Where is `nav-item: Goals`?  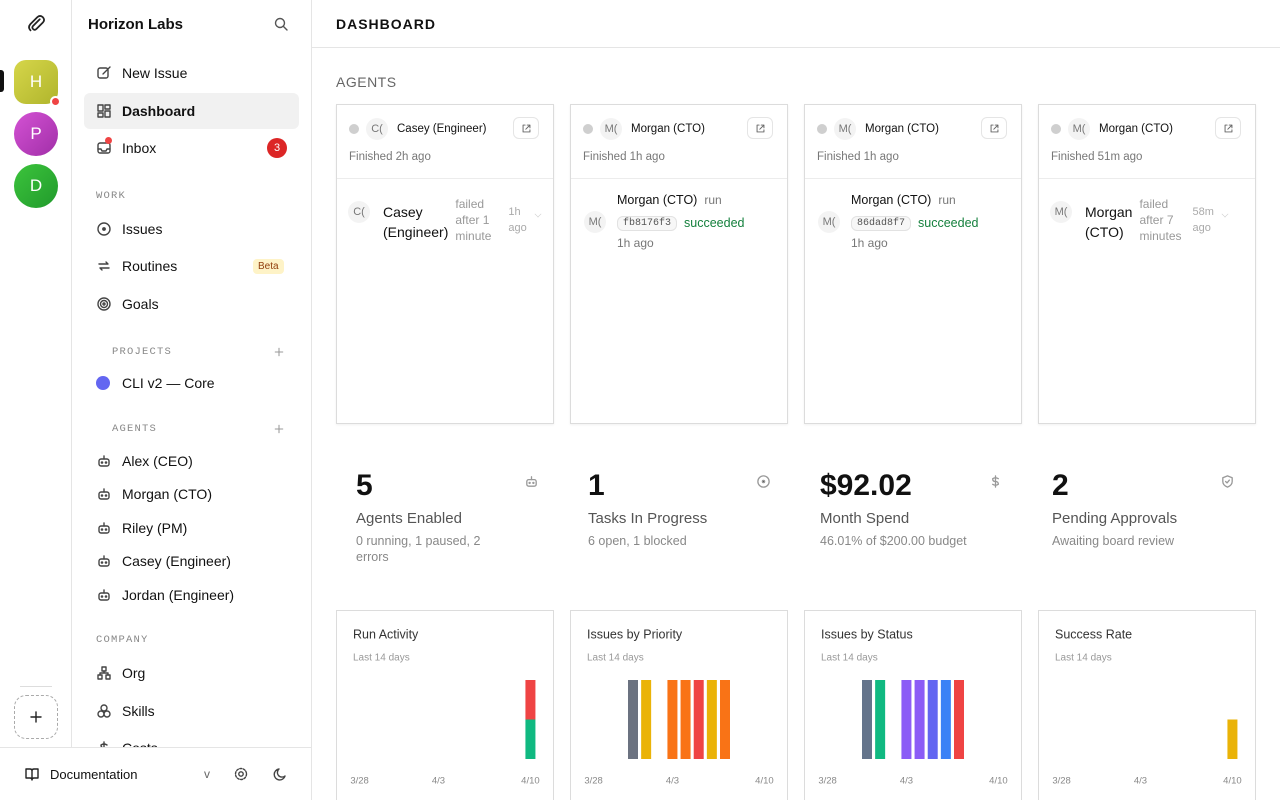
nav-item: Goals is located at coordinates (191, 304).